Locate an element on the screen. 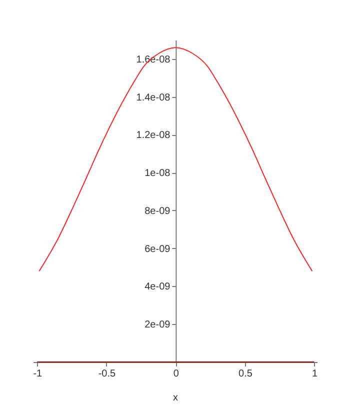 The height and width of the screenshot is (409, 354). y-tick-label: 4e-09 is located at coordinates (157, 287).